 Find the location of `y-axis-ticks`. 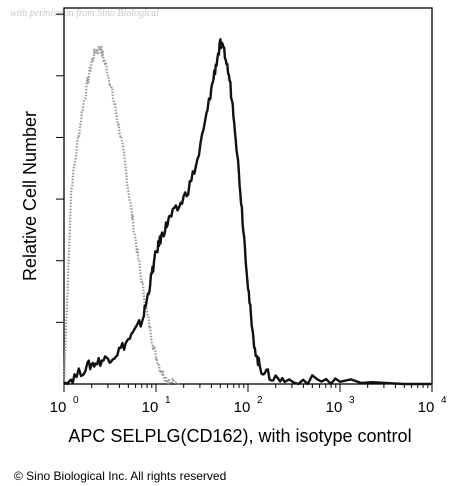

y-axis-ticks is located at coordinates (60, 168).